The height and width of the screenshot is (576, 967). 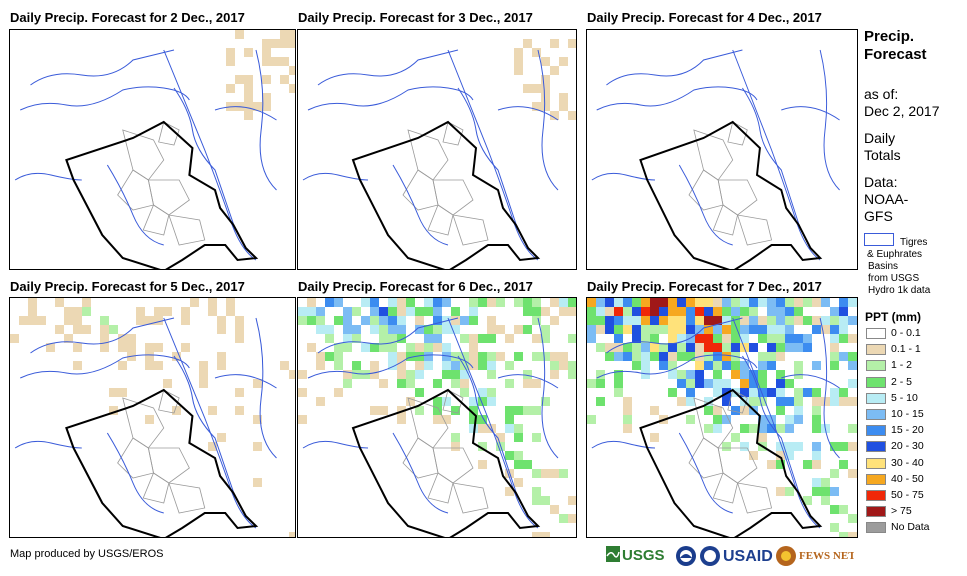 What do you see at coordinates (704, 286) in the screenshot?
I see `panel-title-dec7: Daily Precip. Forecast for 7 Dec., 2017` at bounding box center [704, 286].